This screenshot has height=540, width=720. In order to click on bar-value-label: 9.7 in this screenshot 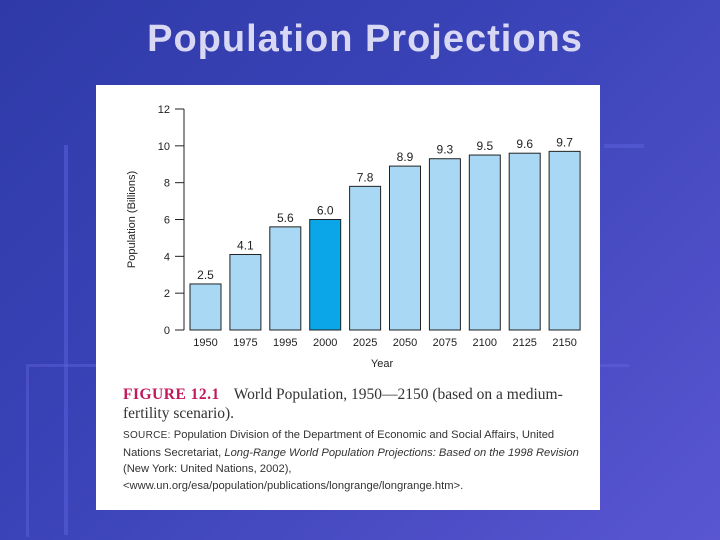, I will do `click(564, 142)`.